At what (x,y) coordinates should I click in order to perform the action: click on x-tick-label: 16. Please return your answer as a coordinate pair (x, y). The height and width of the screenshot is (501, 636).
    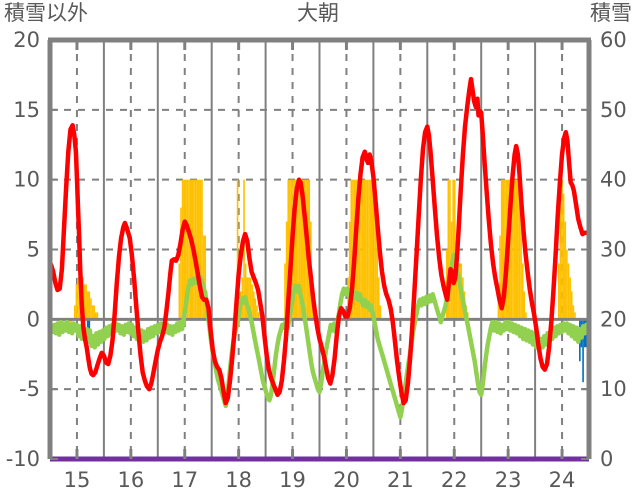
    Looking at the image, I should click on (130, 480).